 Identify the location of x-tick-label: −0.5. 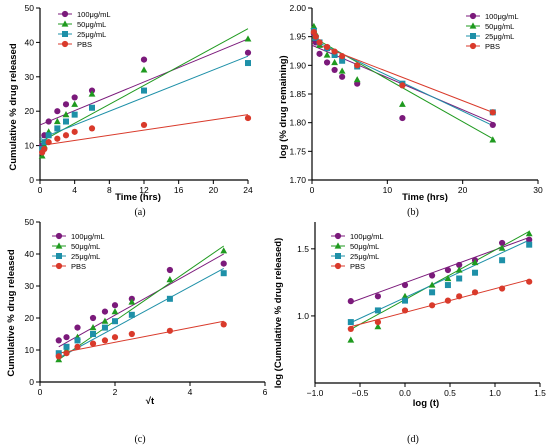
(360, 393).